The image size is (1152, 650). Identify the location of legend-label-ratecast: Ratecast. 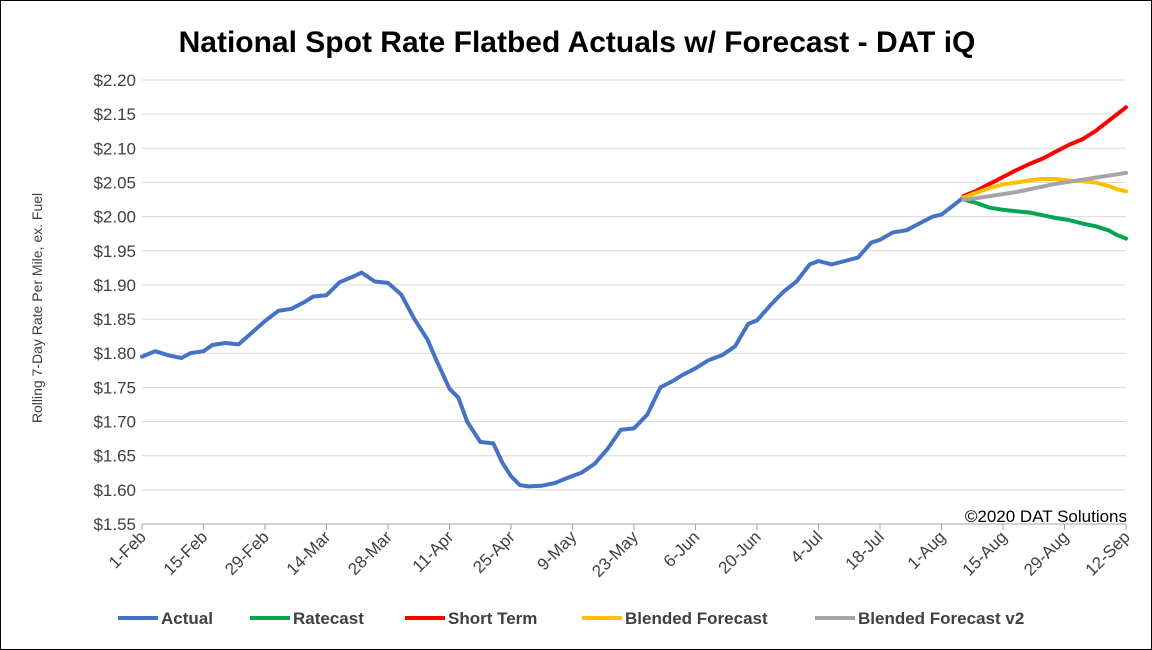
(328, 618).